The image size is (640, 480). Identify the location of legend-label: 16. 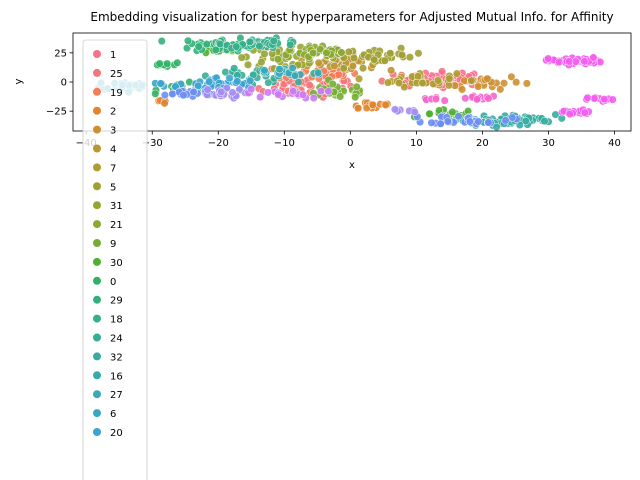
(116, 376).